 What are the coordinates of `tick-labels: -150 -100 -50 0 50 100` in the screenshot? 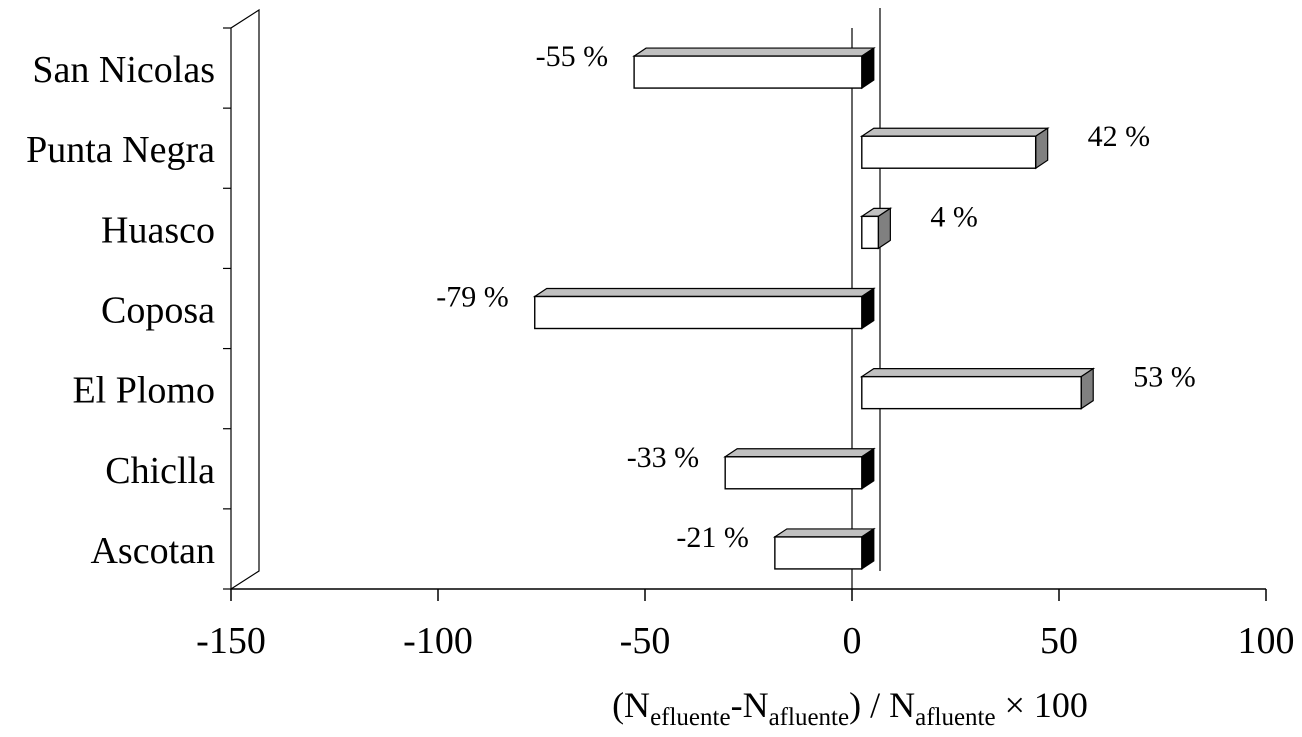 It's located at (745, 641).